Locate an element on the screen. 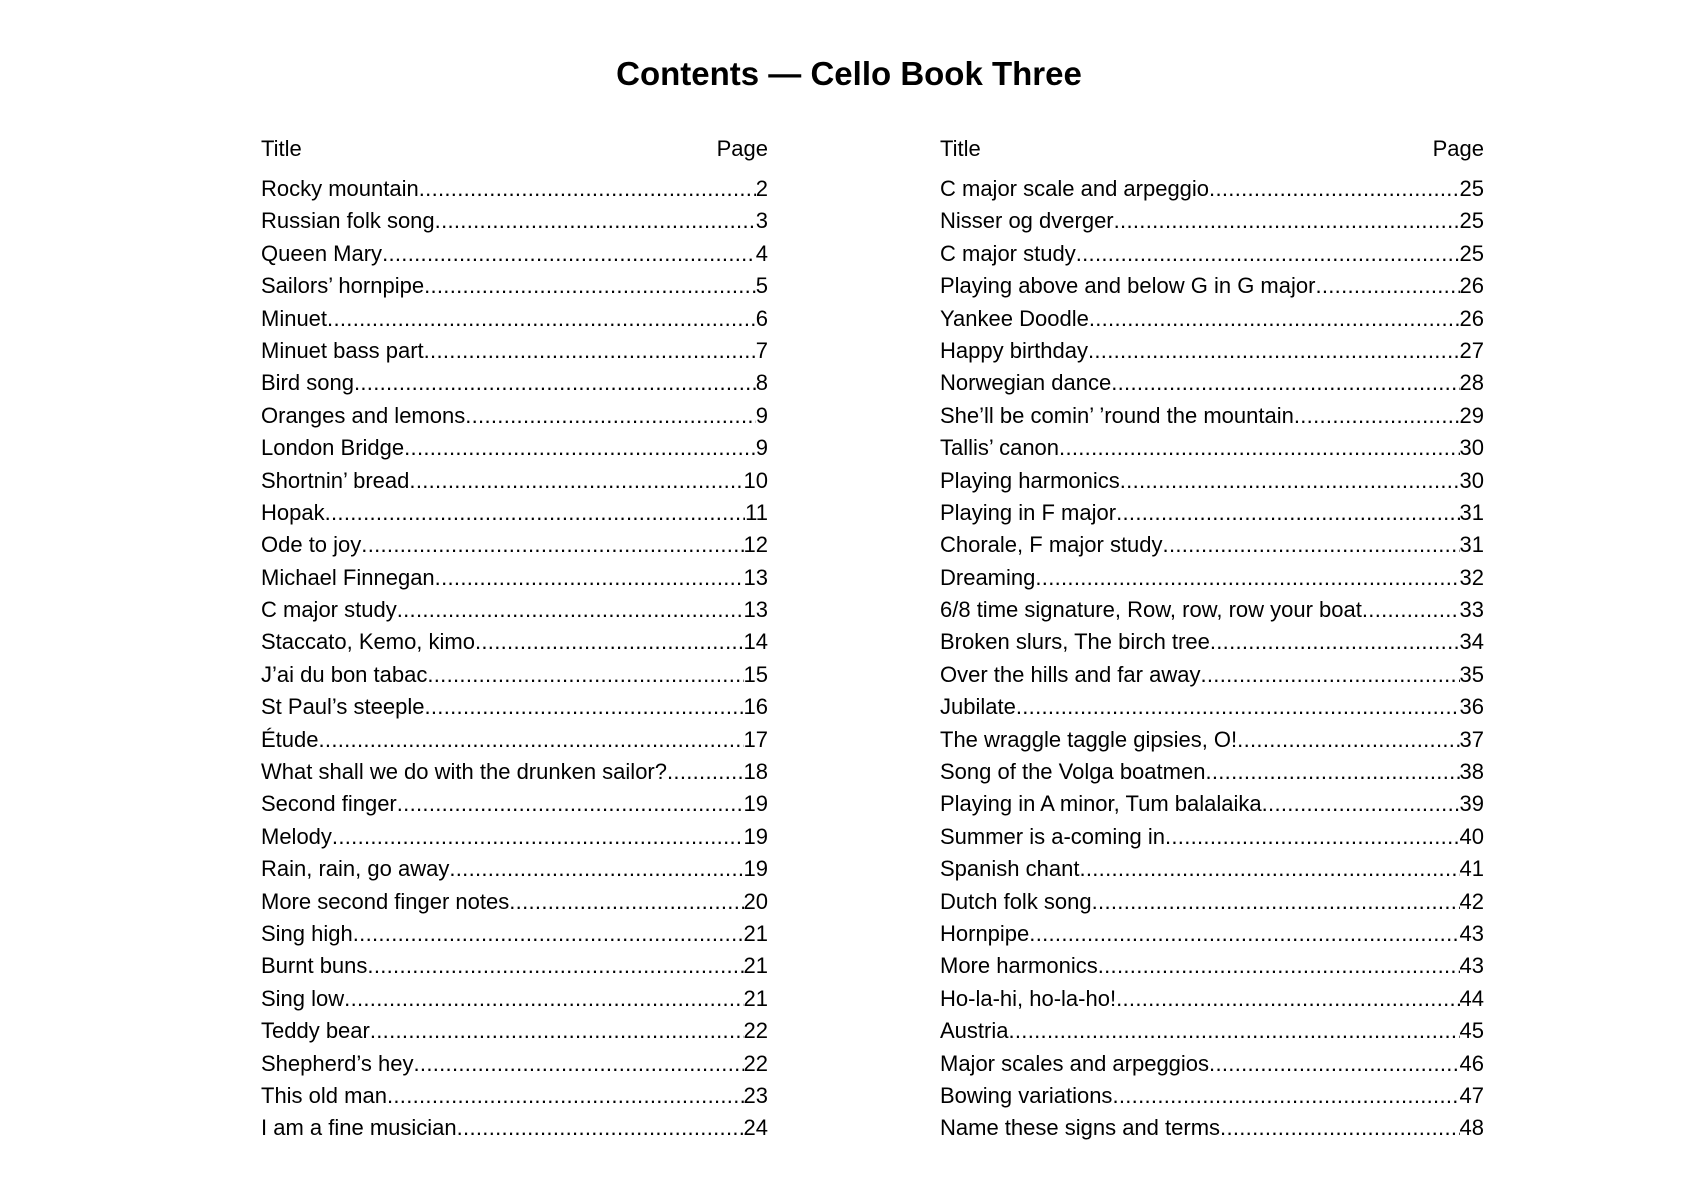 This screenshot has width=1698, height=1200. entry-page: 15 is located at coordinates (755, 674).